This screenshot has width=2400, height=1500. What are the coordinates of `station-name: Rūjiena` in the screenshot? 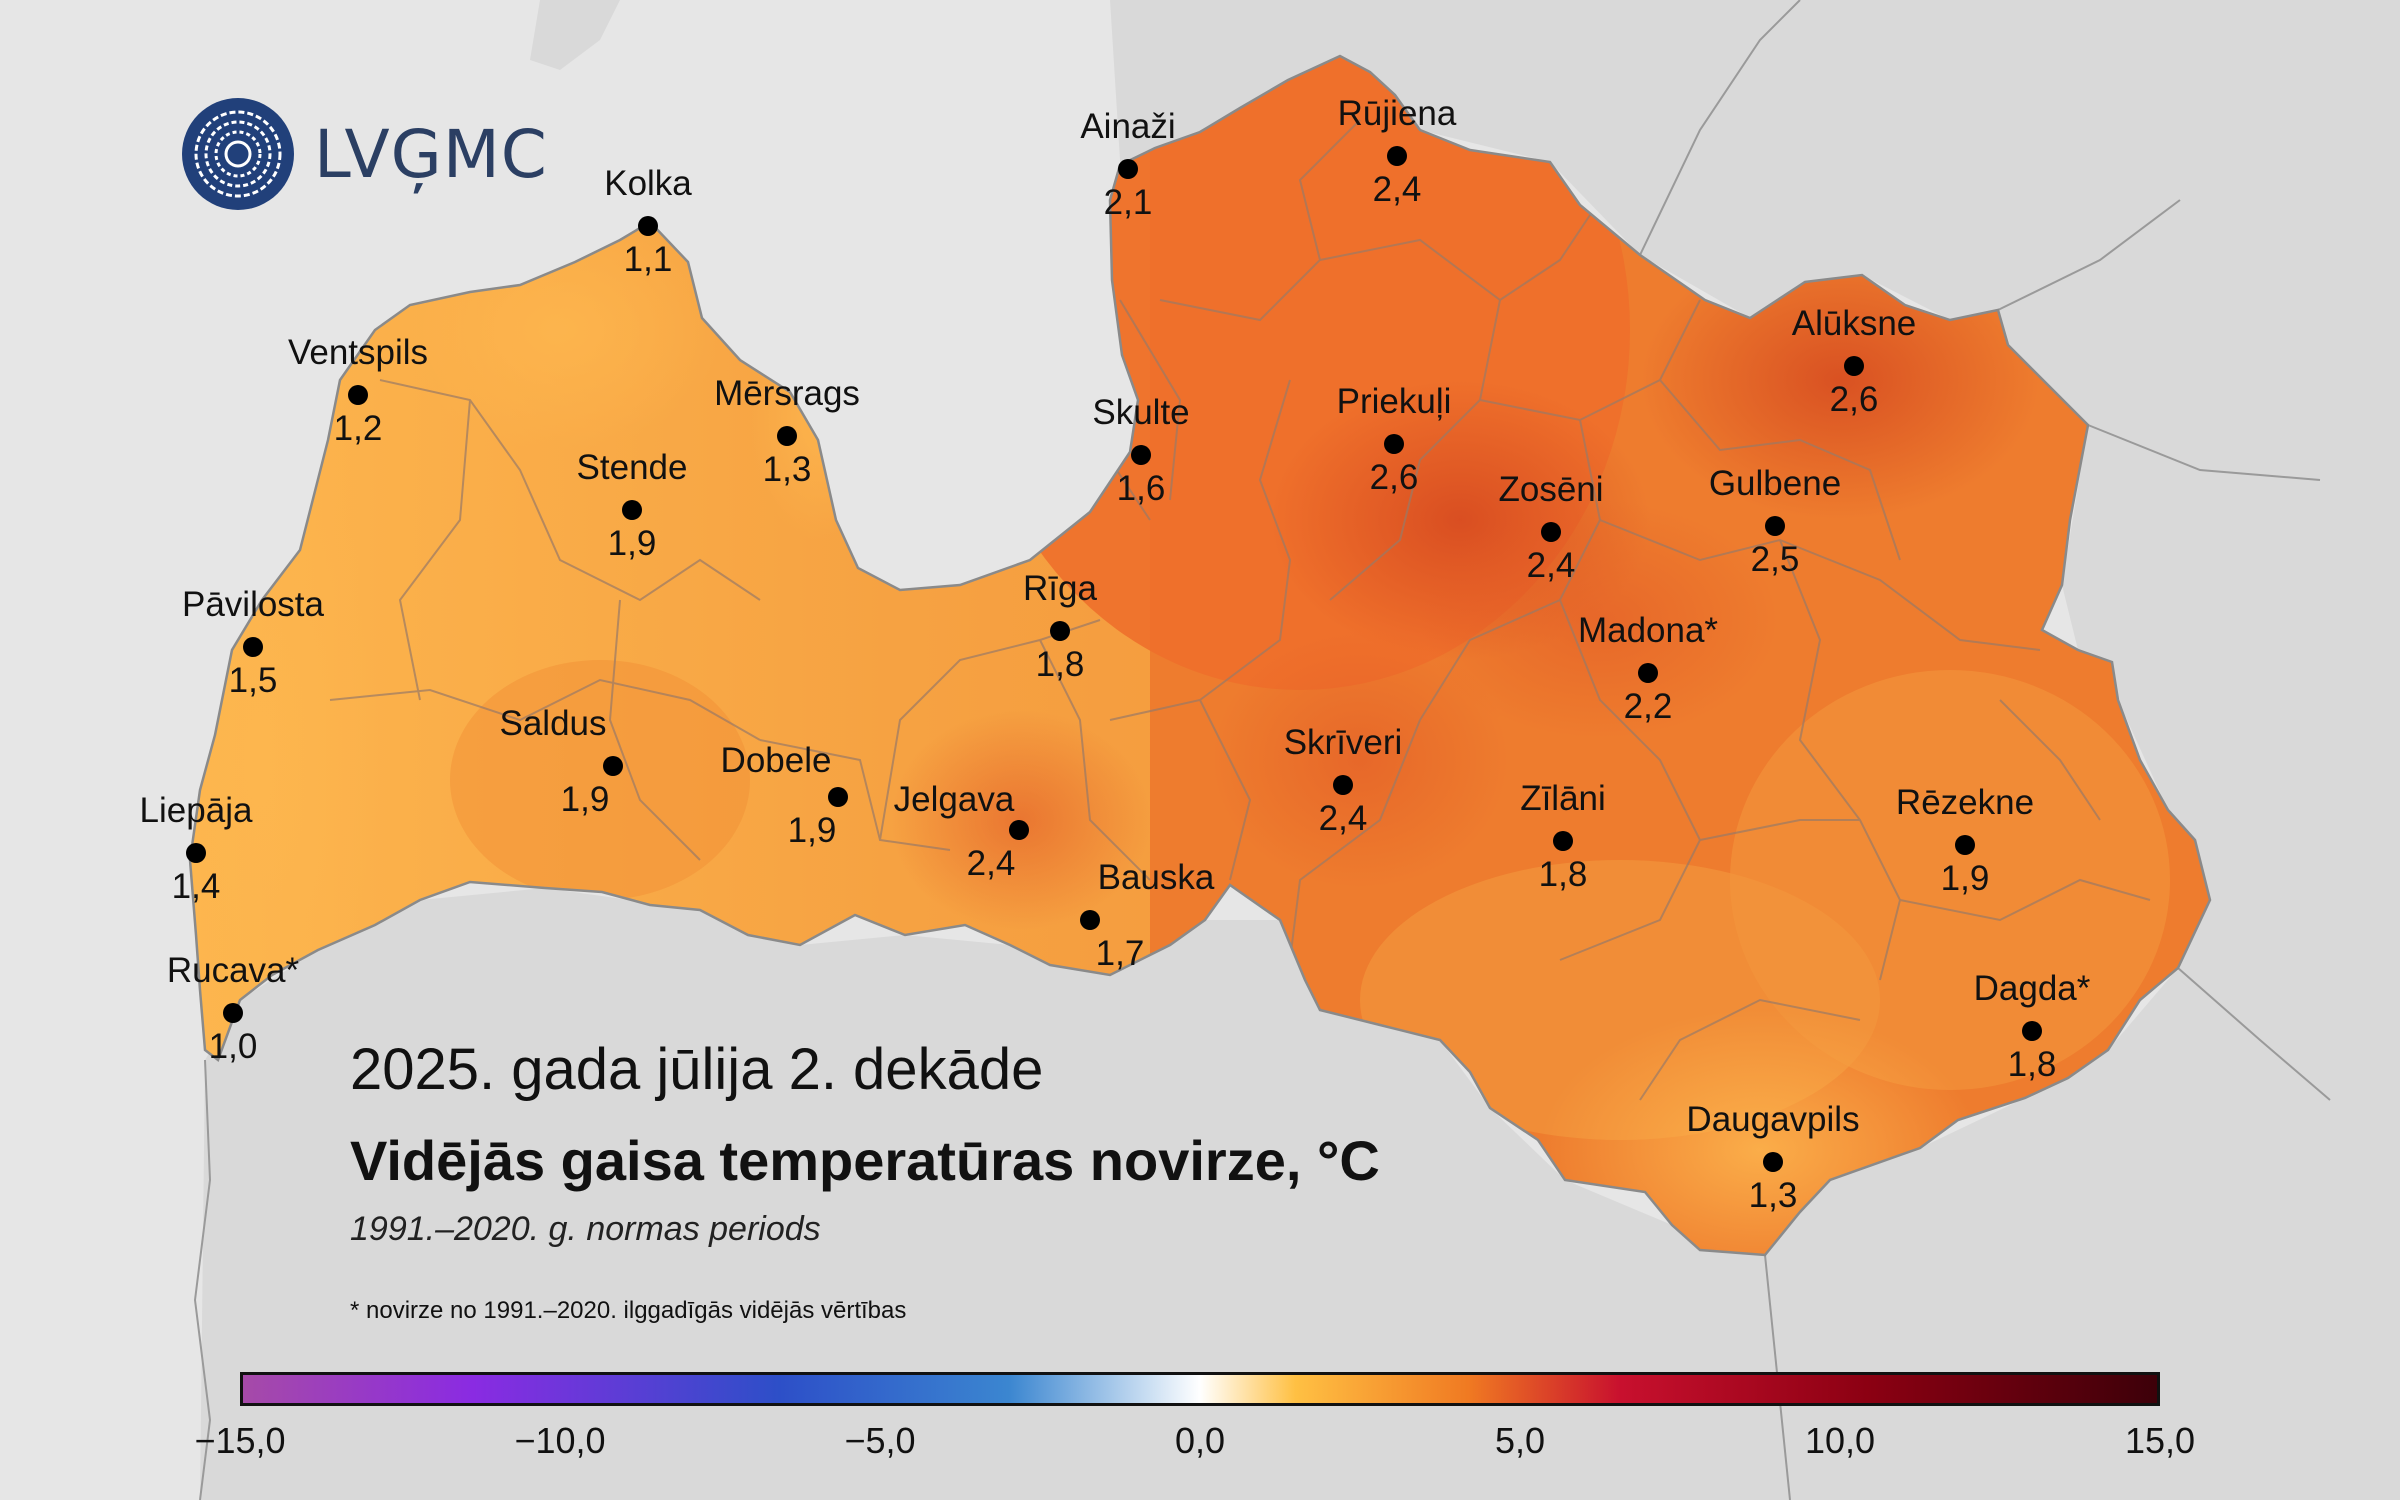 It's located at (1397, 113).